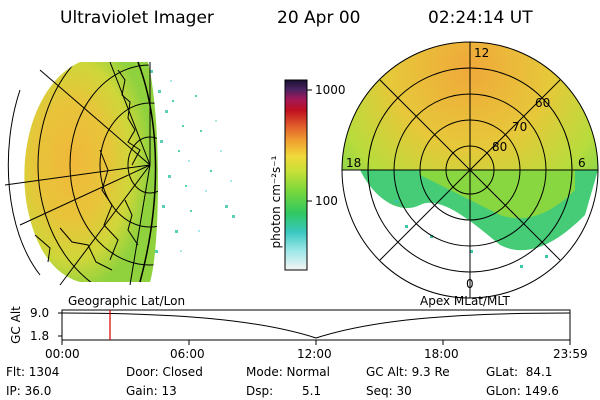 This screenshot has width=600, height=400. Describe the element at coordinates (519, 372) in the screenshot. I see `info-glat: GLat: 84.1` at that location.